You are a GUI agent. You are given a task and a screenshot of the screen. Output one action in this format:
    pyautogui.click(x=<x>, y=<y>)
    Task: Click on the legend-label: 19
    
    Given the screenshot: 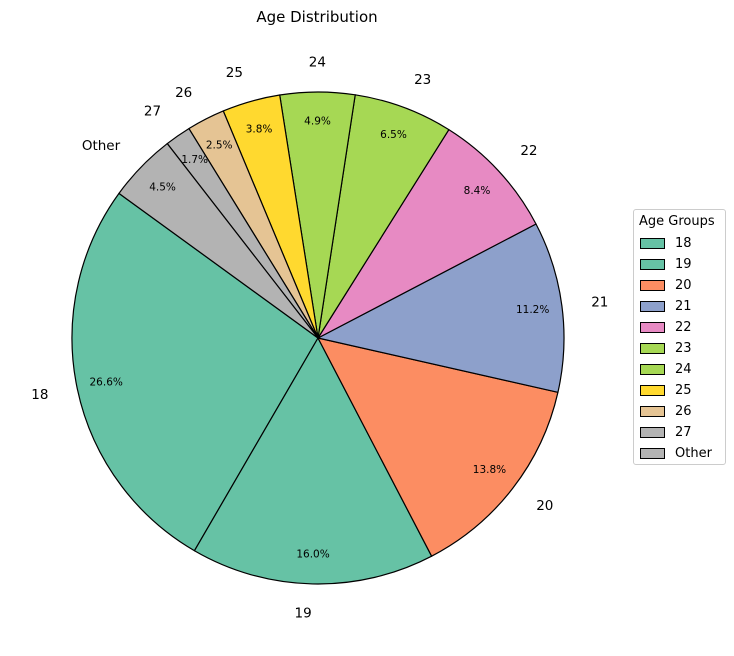 What is the action you would take?
    pyautogui.click(x=683, y=264)
    